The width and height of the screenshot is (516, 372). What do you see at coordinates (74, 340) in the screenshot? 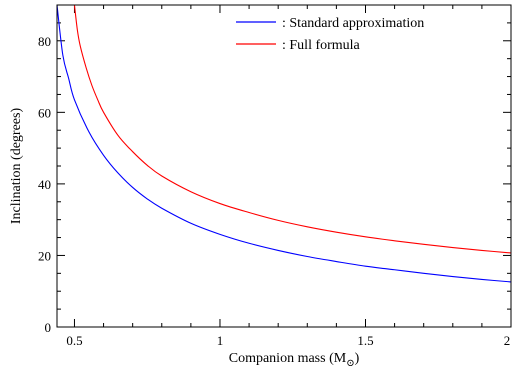
I see `x-tick-label: 0.5` at bounding box center [74, 340].